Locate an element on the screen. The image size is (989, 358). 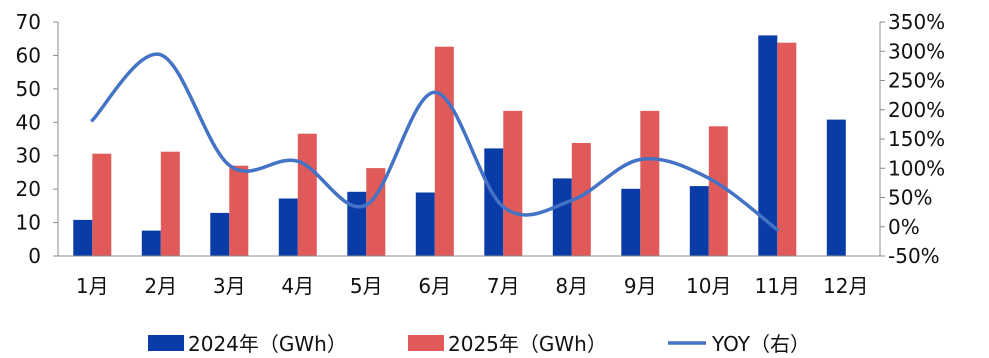
x-tick-label: 10月 is located at coordinates (708, 286).